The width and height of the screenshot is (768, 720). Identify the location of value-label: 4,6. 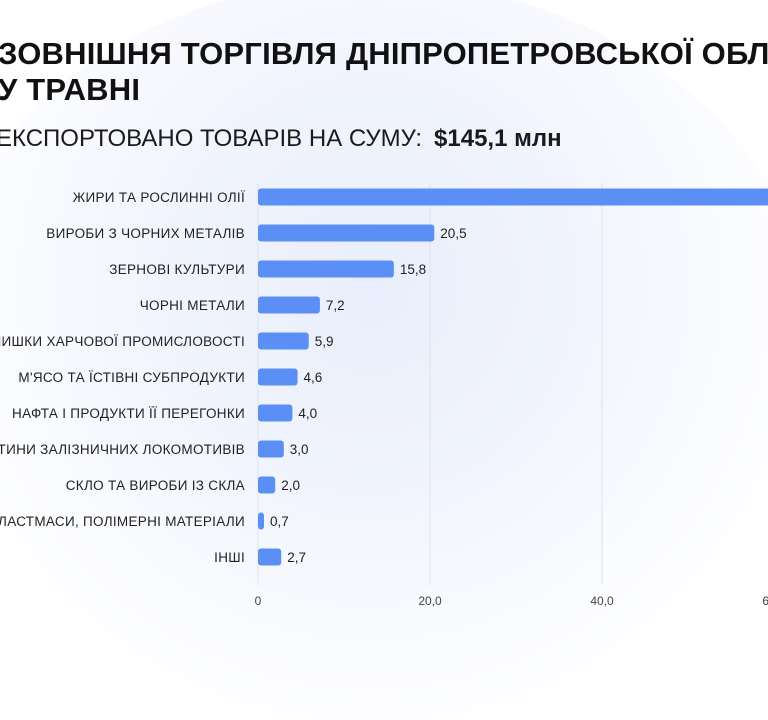
(313, 377).